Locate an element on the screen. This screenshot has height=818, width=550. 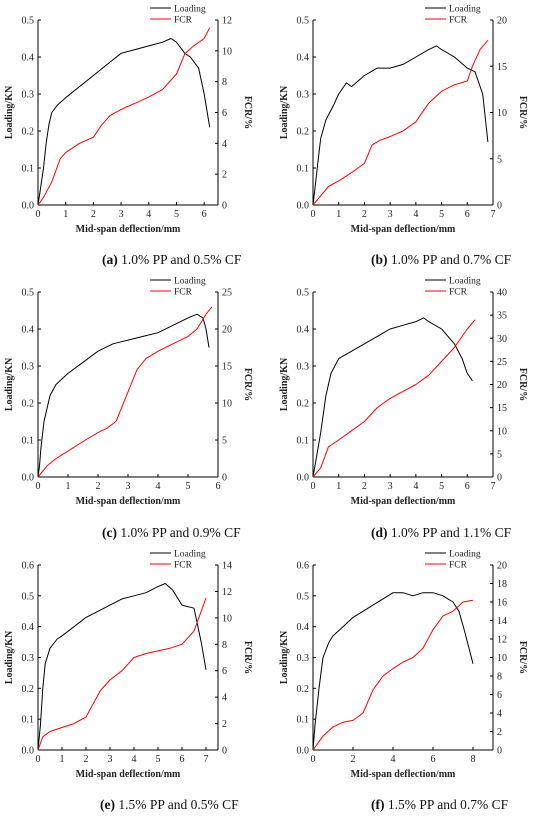
y2-tick-label: 30 is located at coordinates (502, 339).